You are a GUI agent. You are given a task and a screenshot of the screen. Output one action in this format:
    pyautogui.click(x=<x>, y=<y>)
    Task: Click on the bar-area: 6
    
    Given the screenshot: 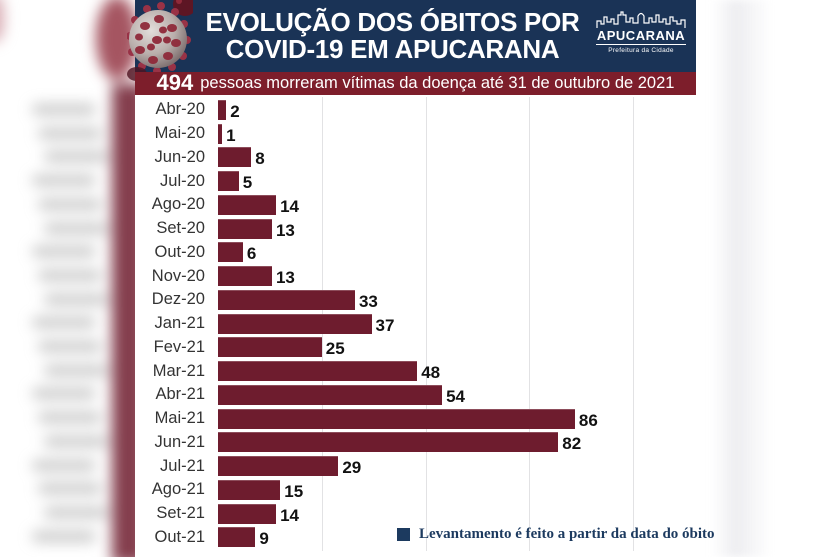 What is the action you would take?
    pyautogui.click(x=462, y=253)
    